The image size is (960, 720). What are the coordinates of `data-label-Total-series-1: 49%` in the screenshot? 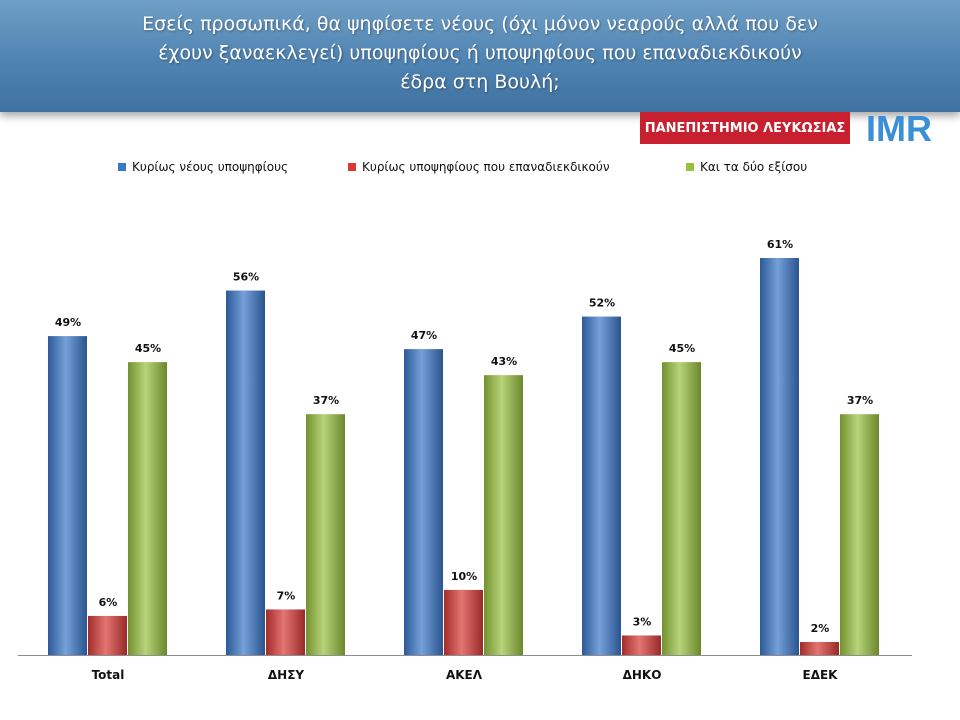 It's located at (68, 322).